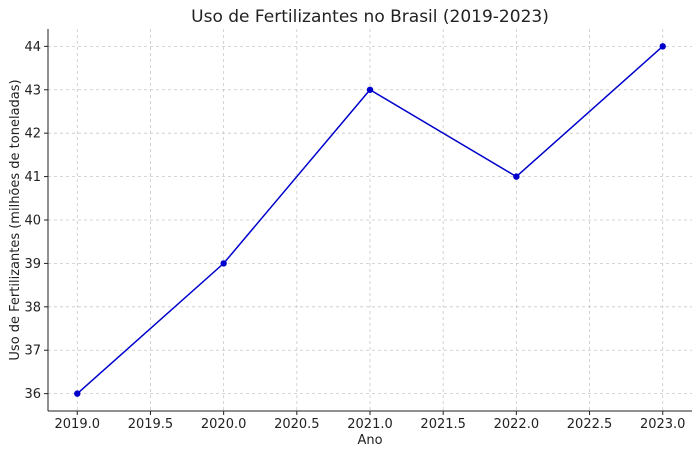 The height and width of the screenshot is (456, 700). I want to click on y-tick-label: 41, so click(32, 177).